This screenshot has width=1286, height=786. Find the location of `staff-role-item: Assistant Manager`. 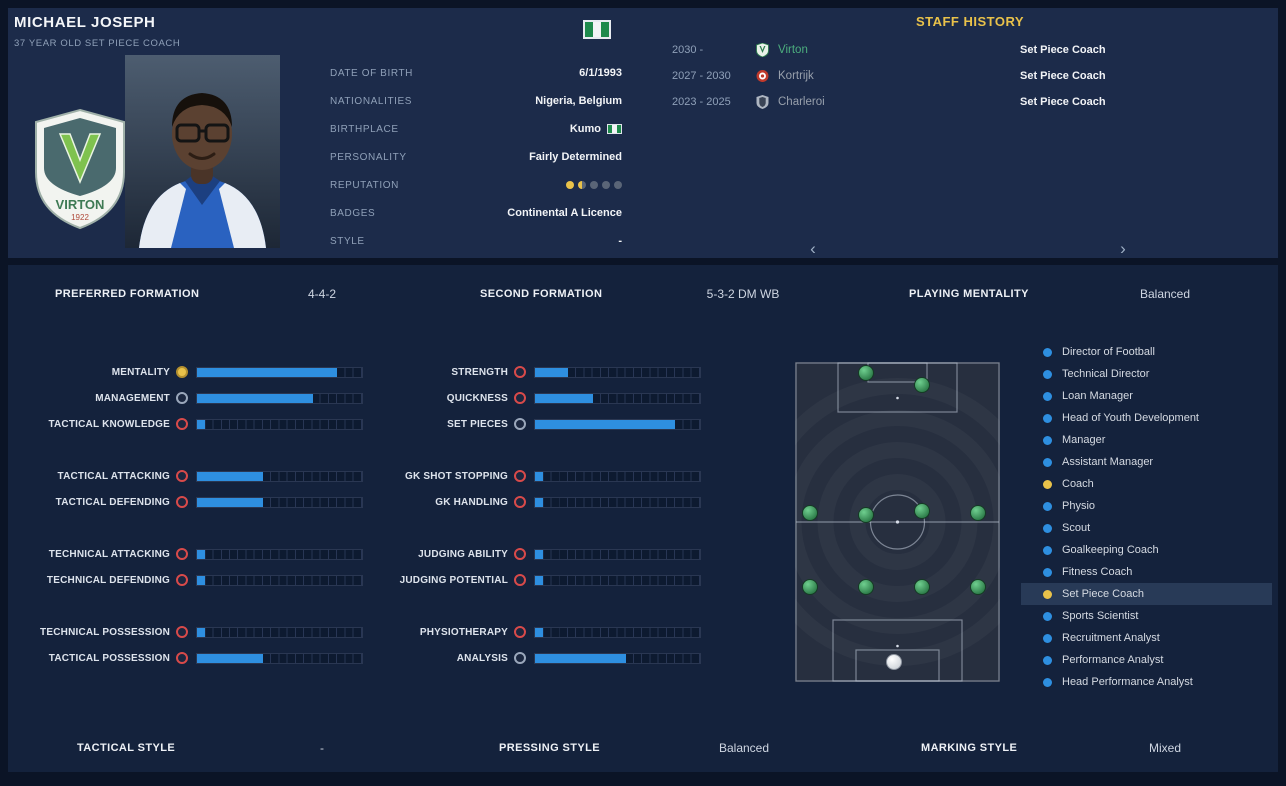

staff-role-item: Assistant Manager is located at coordinates (1146, 462).